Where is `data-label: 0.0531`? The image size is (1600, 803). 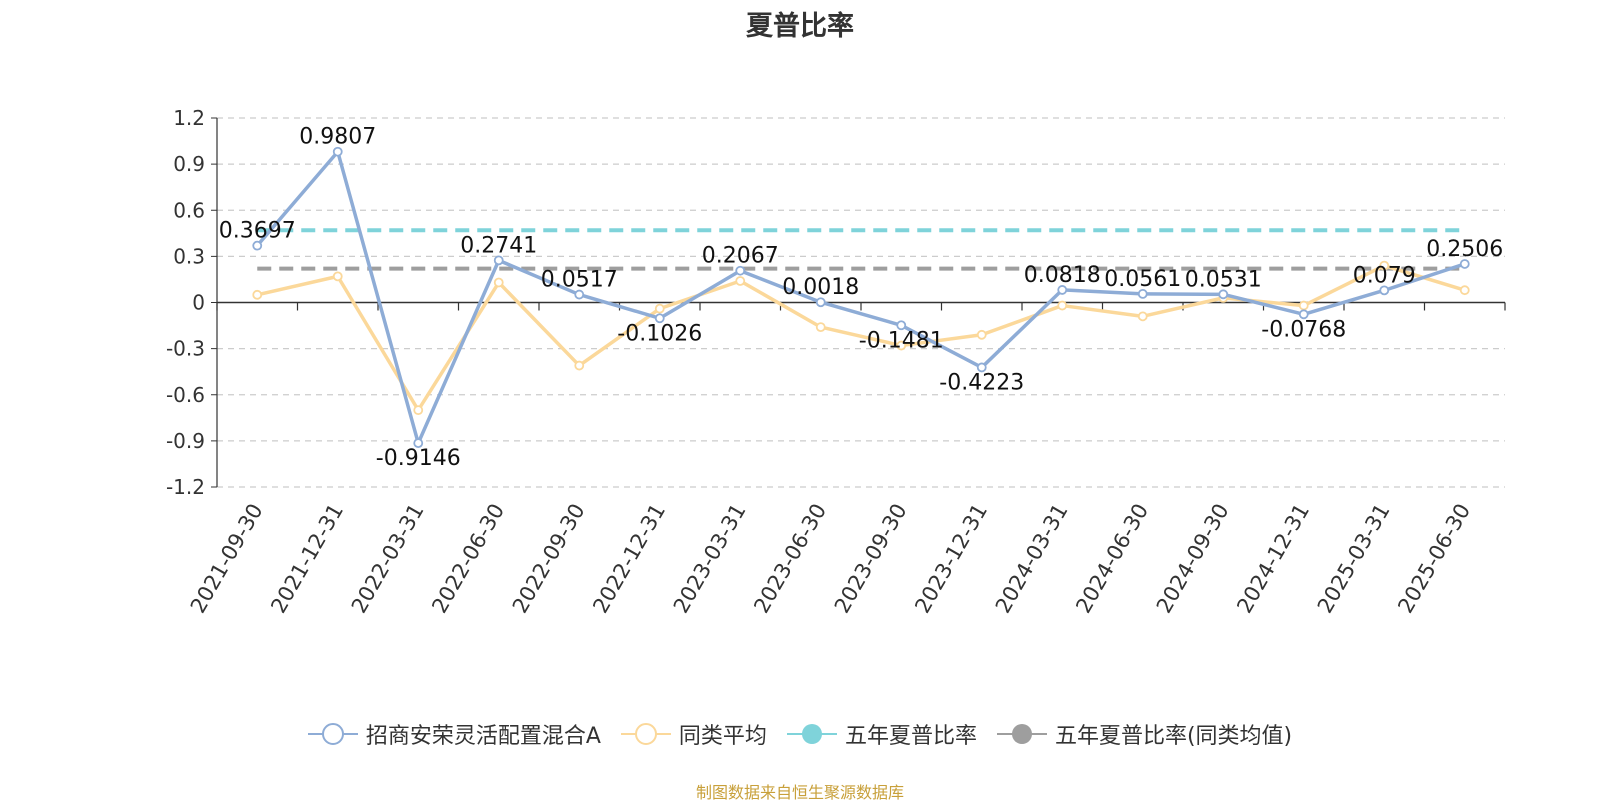 data-label: 0.0531 is located at coordinates (1223, 279).